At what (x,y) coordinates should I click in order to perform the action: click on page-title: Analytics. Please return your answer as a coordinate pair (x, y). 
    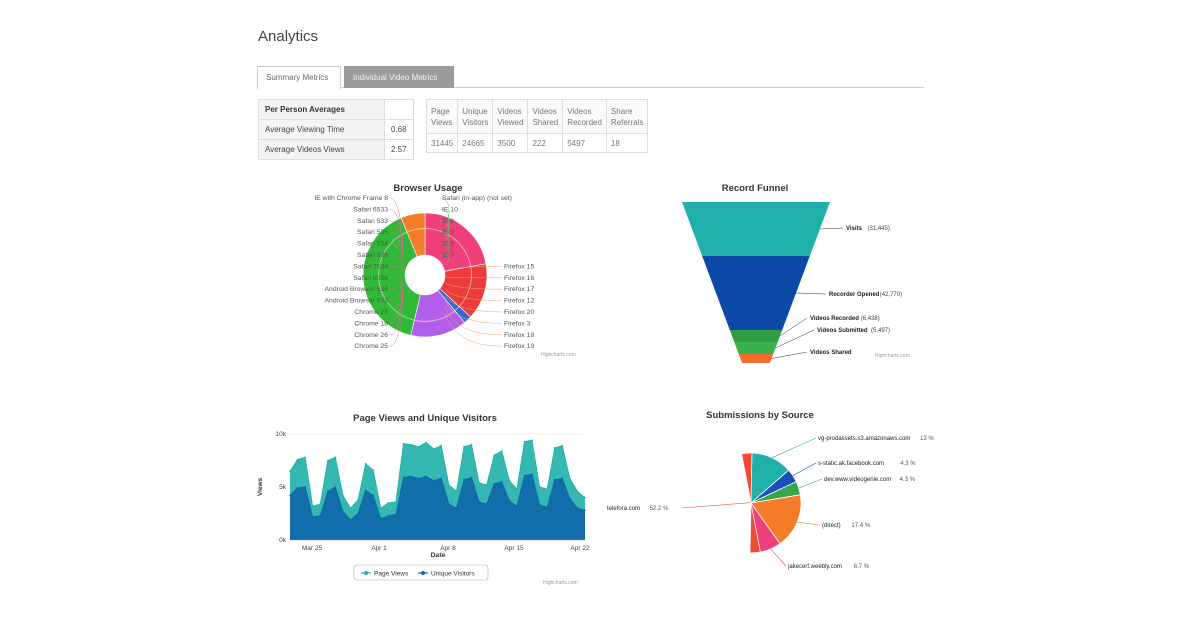
    Looking at the image, I should click on (288, 36).